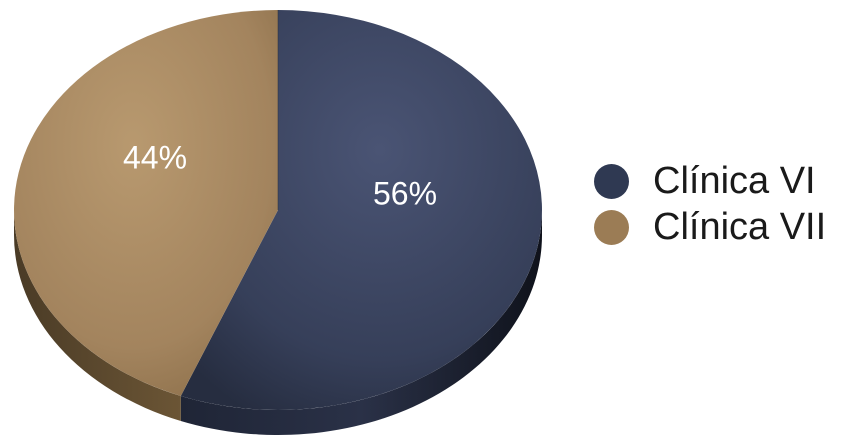  I want to click on data-label-clinica-vi: 56%, so click(405, 193).